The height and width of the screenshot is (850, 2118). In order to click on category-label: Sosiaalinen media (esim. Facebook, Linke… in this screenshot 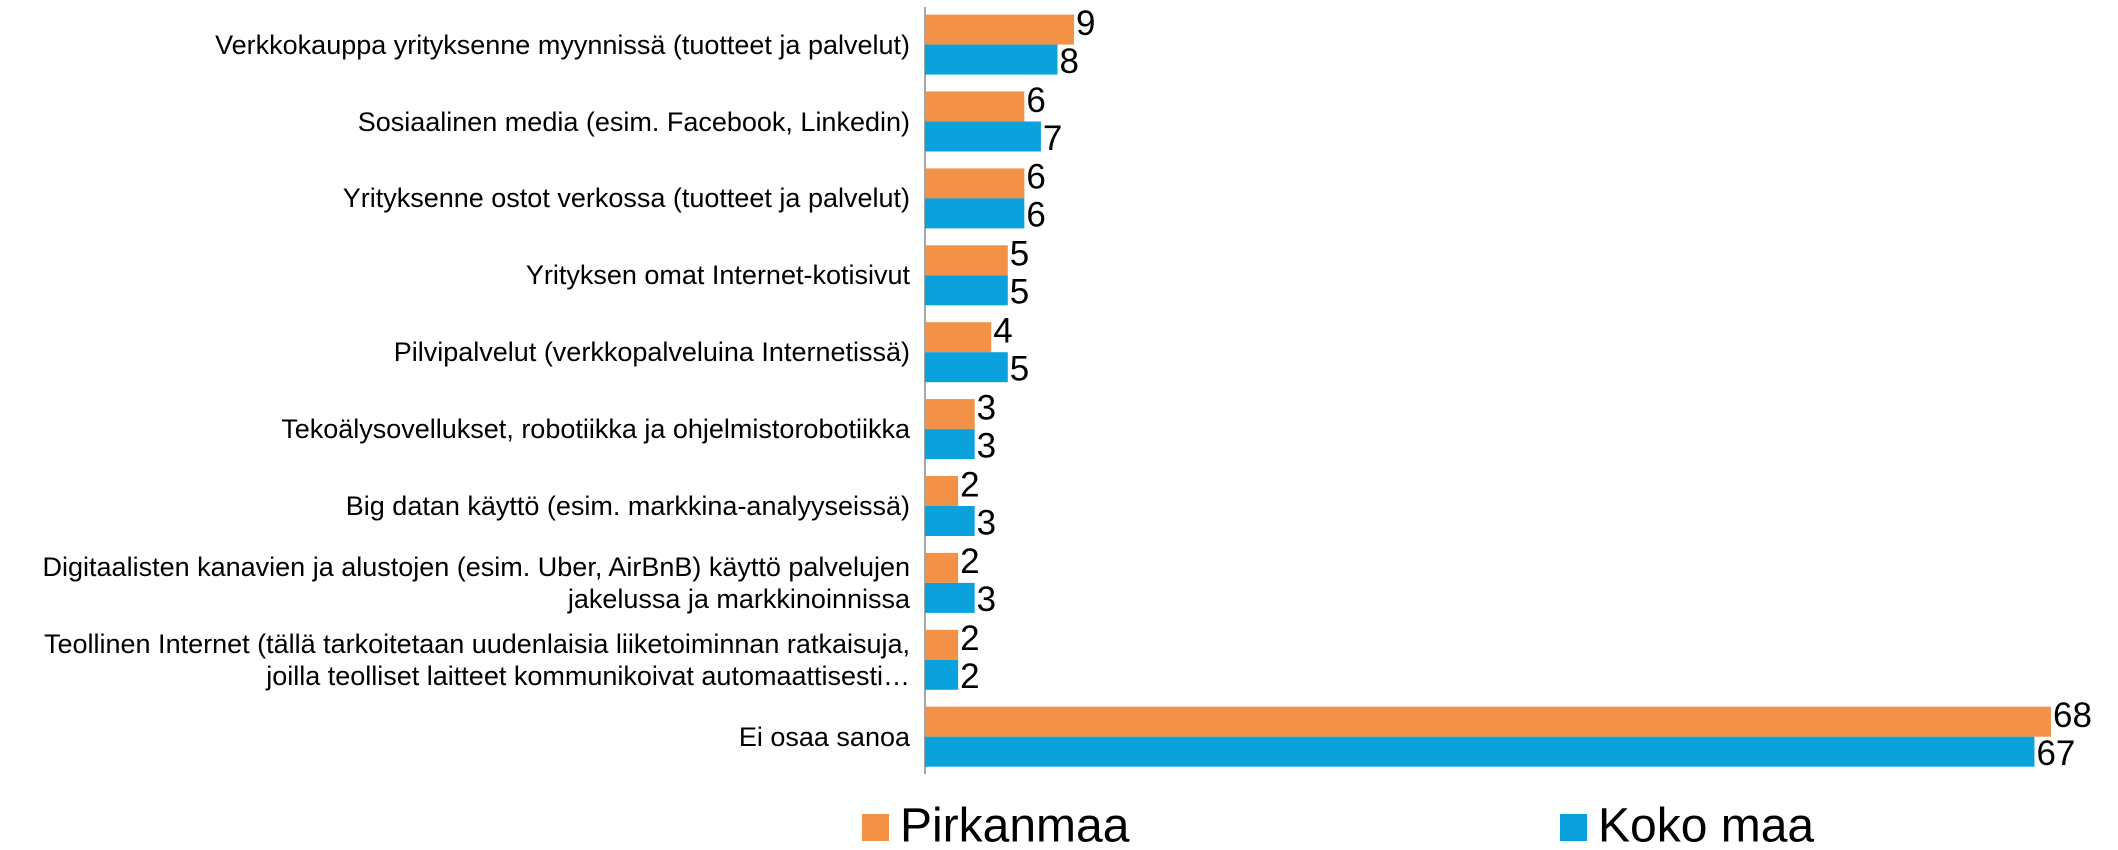, I will do `click(633, 121)`.